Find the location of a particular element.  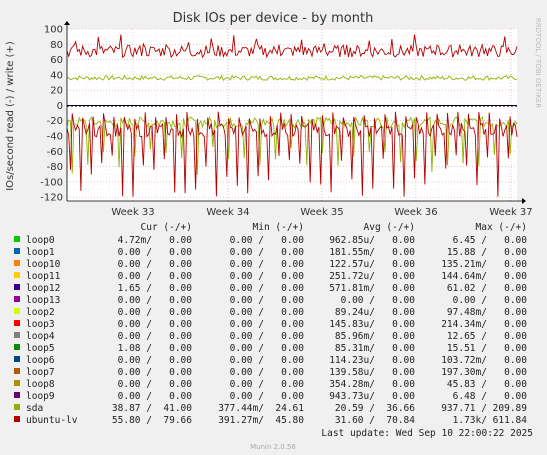

legend-avg: 139.58u/ 0.00 is located at coordinates (372, 372).